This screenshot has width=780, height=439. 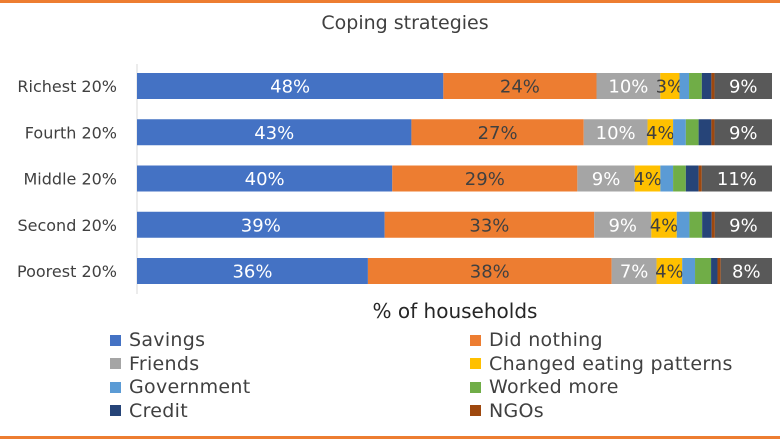 I want to click on data-label-friends-2: 9%, so click(x=606, y=179).